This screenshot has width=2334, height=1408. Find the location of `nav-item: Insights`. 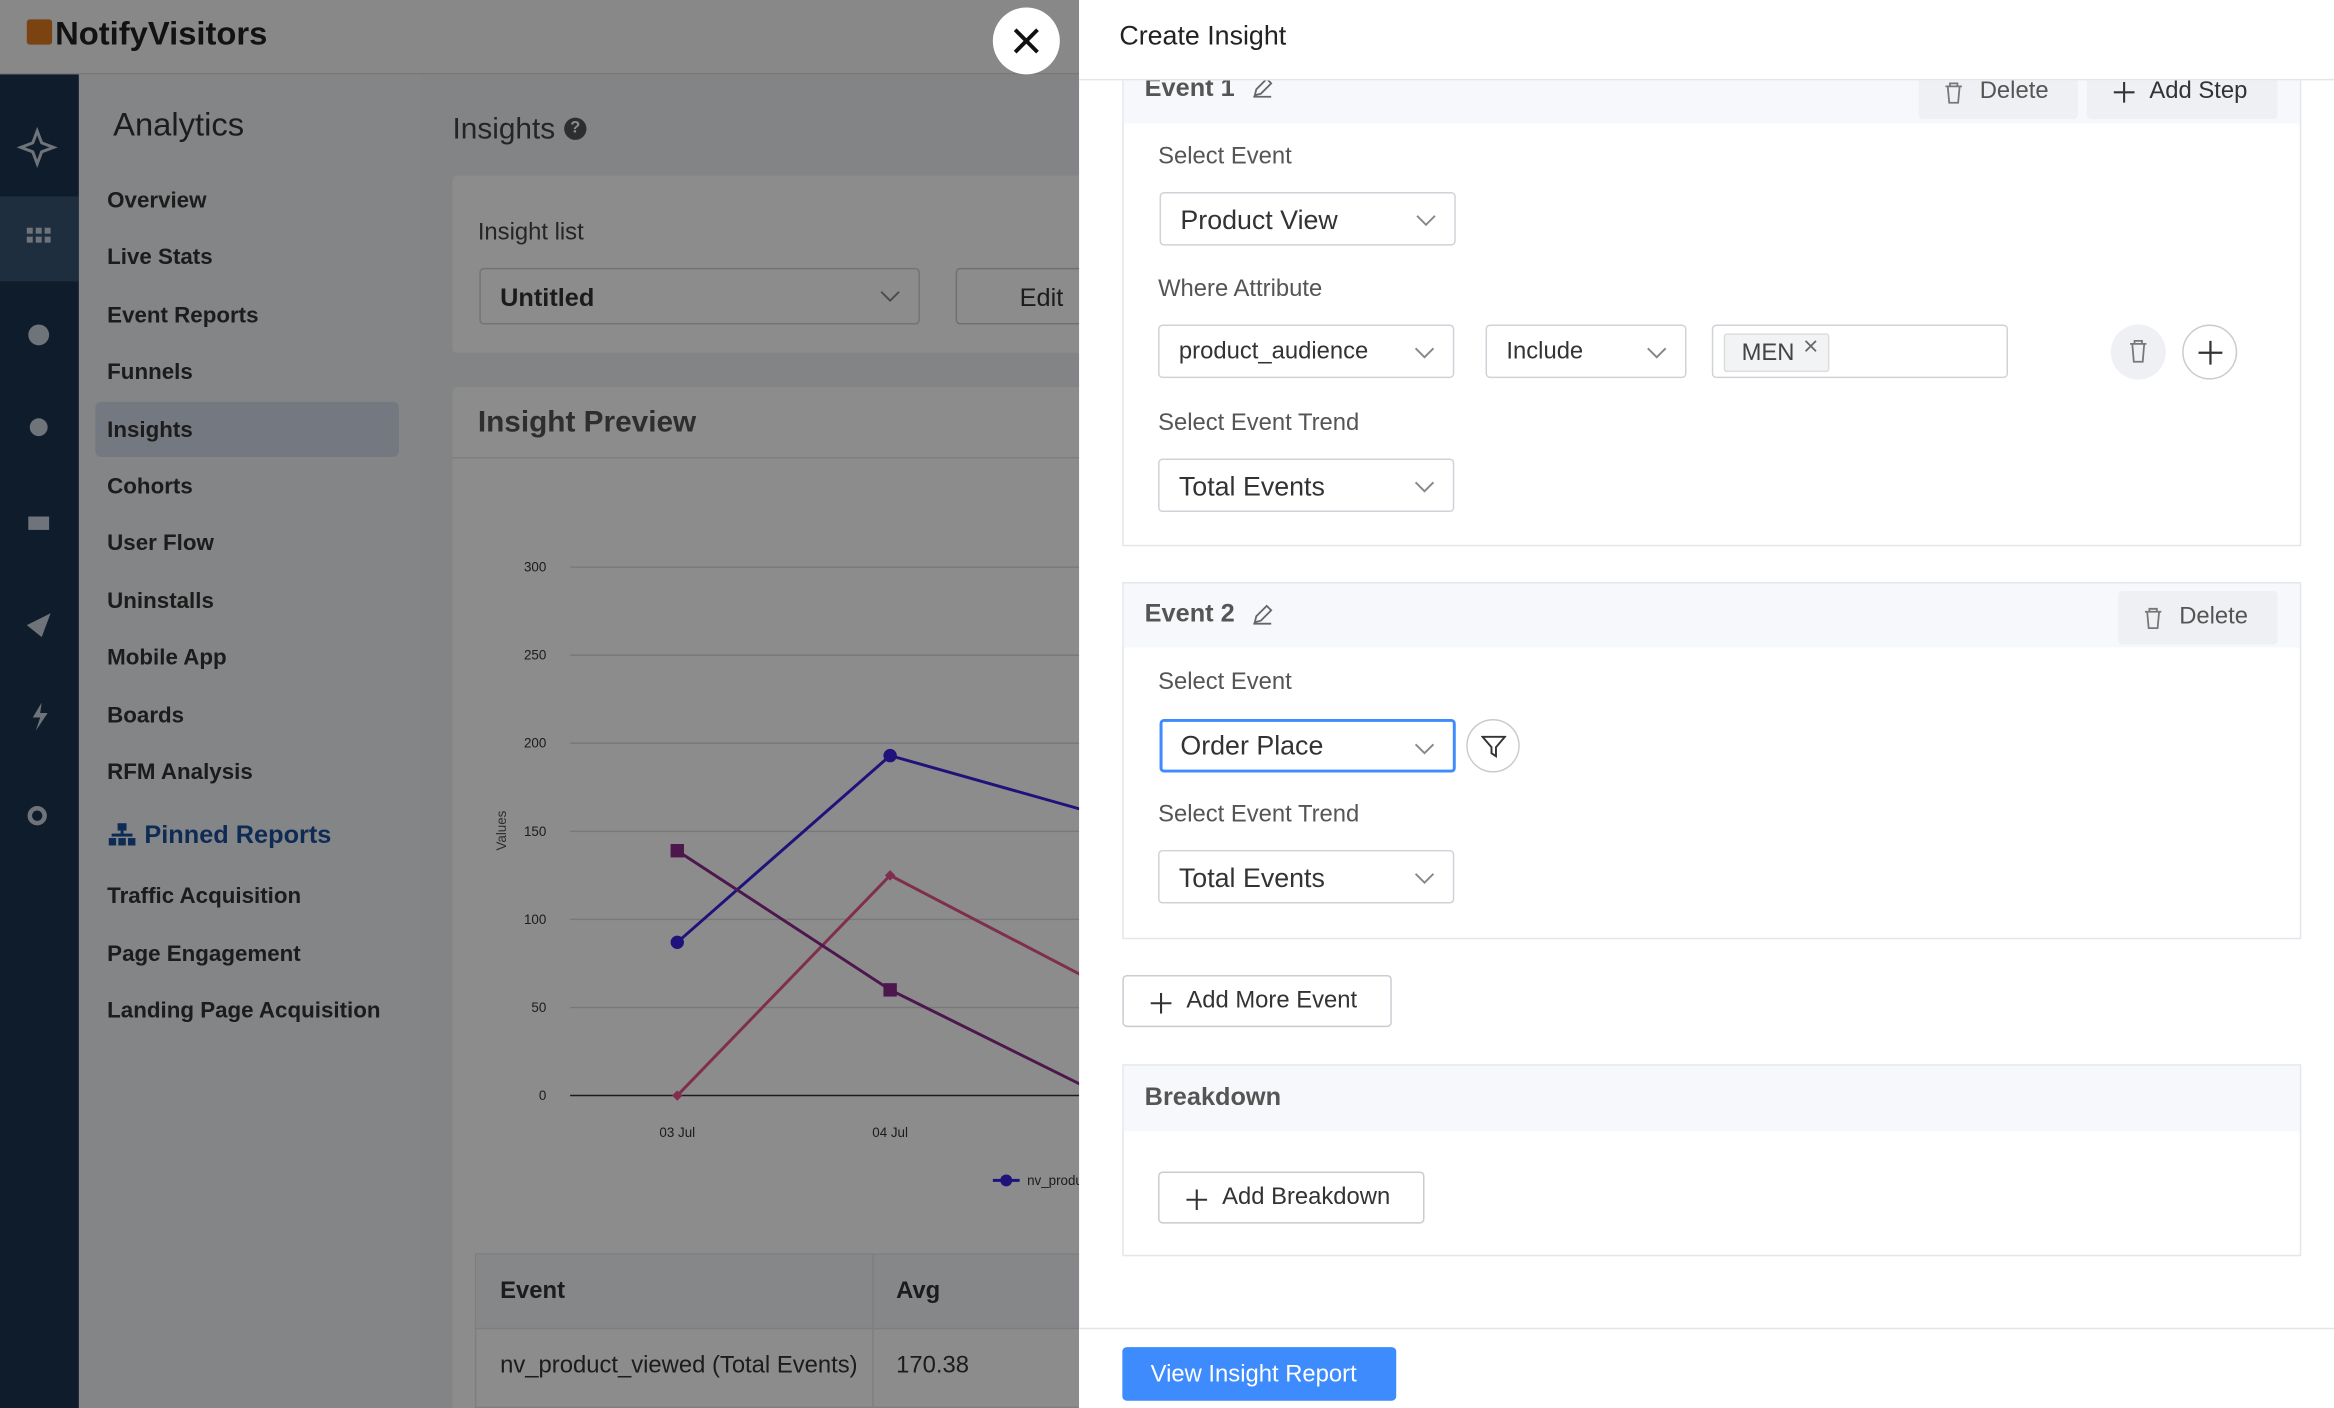

nav-item: Insights is located at coordinates (150, 429).